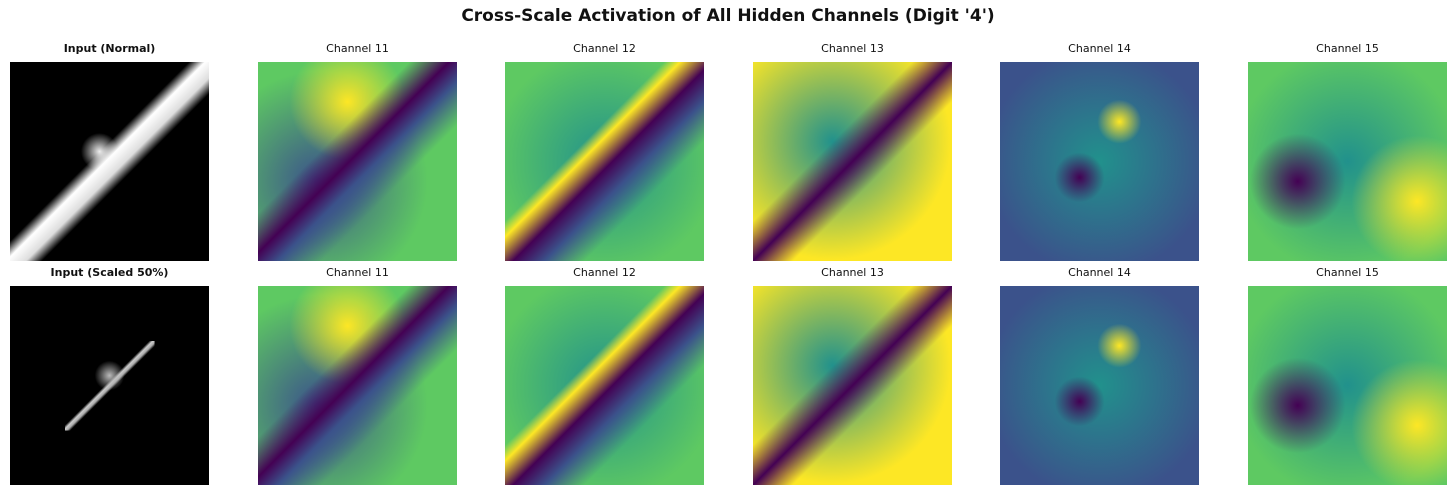  I want to click on panel-title: Input (Normal), so click(109, 48).